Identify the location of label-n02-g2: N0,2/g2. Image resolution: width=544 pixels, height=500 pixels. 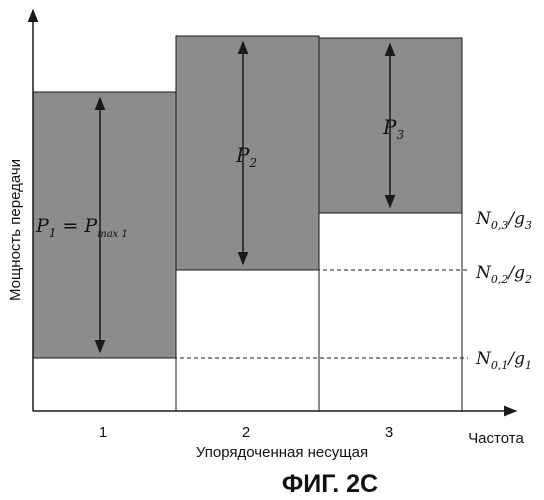
(503, 274).